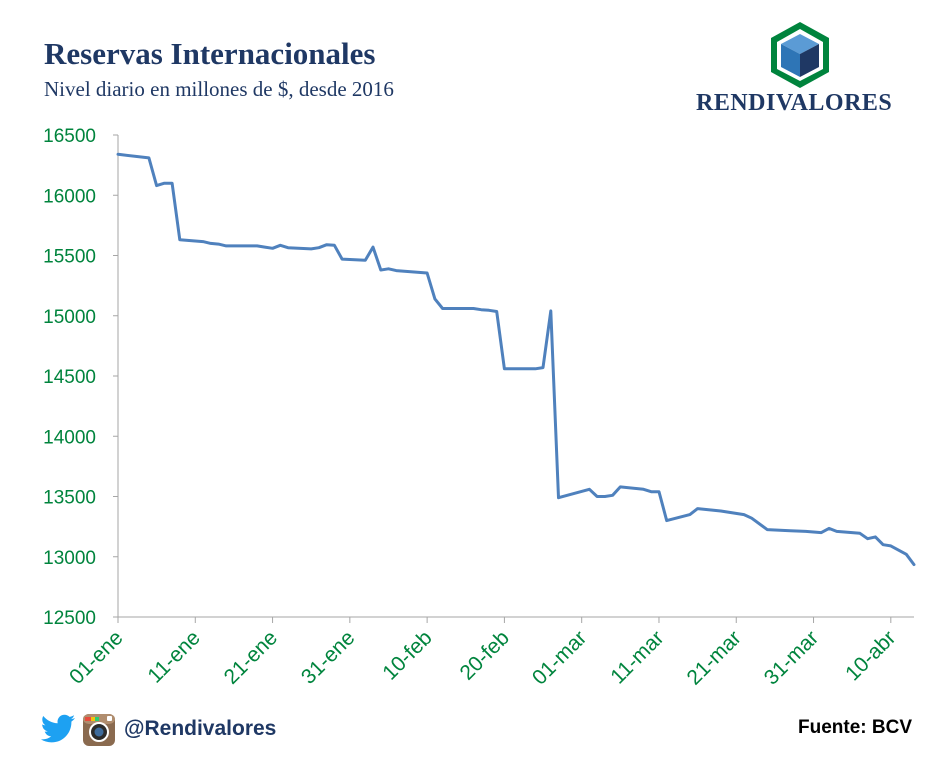  What do you see at coordinates (800, 55) in the screenshot?
I see `cube-logo-icon` at bounding box center [800, 55].